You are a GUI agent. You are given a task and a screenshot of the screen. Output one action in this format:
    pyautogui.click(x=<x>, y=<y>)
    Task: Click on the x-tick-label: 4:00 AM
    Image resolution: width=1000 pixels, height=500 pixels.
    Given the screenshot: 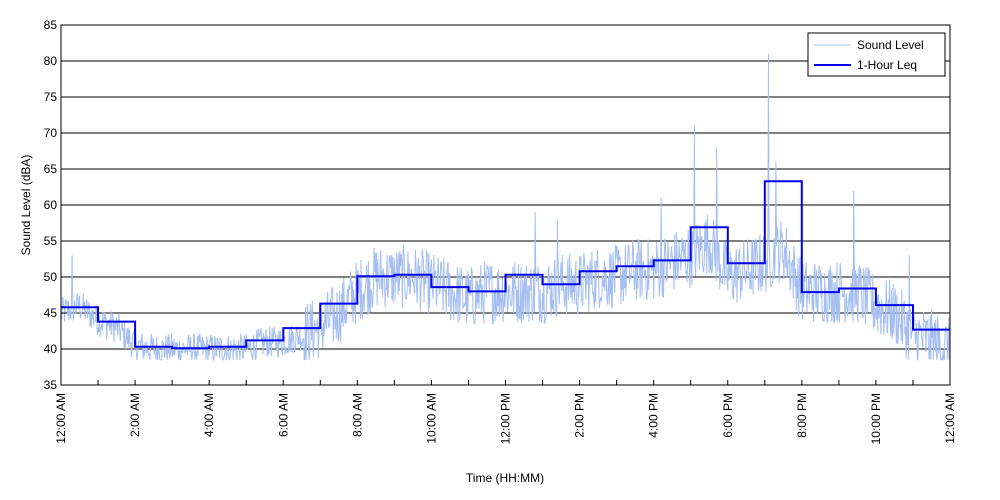 What is the action you would take?
    pyautogui.click(x=209, y=415)
    